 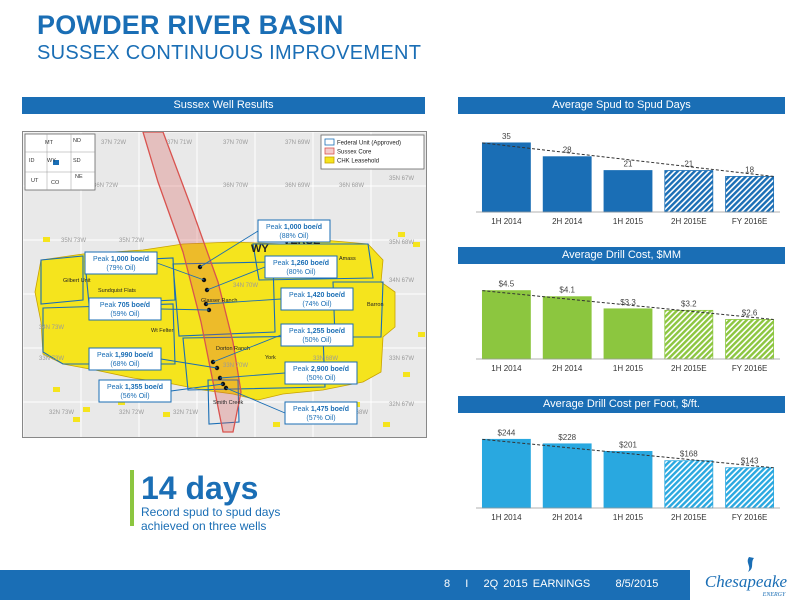 What do you see at coordinates (125, 305) in the screenshot?
I see `callout-peak: Peak 705 boe/d` at bounding box center [125, 305].